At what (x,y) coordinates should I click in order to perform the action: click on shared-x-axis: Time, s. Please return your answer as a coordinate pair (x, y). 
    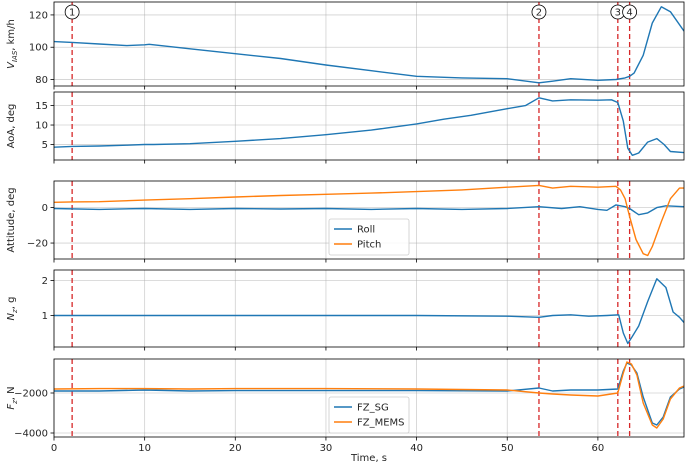
    Looking at the image, I should click on (368, 458).